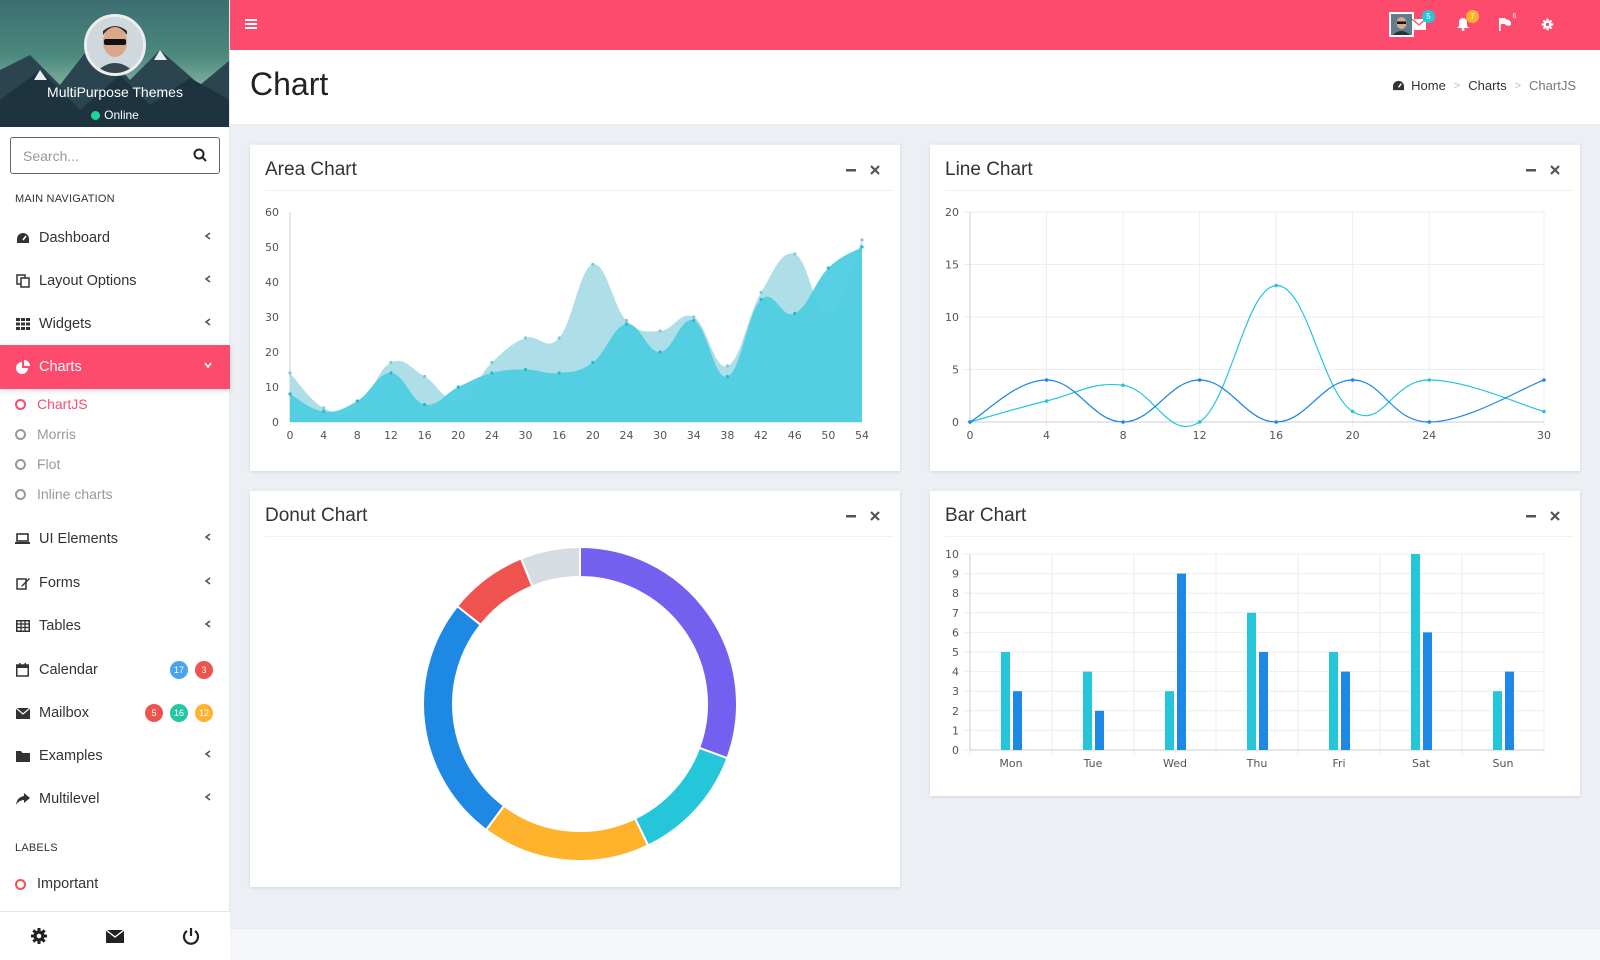 This screenshot has height=960, width=1600. I want to click on user-panel: MultiPurpose Themes Online, so click(114, 63).